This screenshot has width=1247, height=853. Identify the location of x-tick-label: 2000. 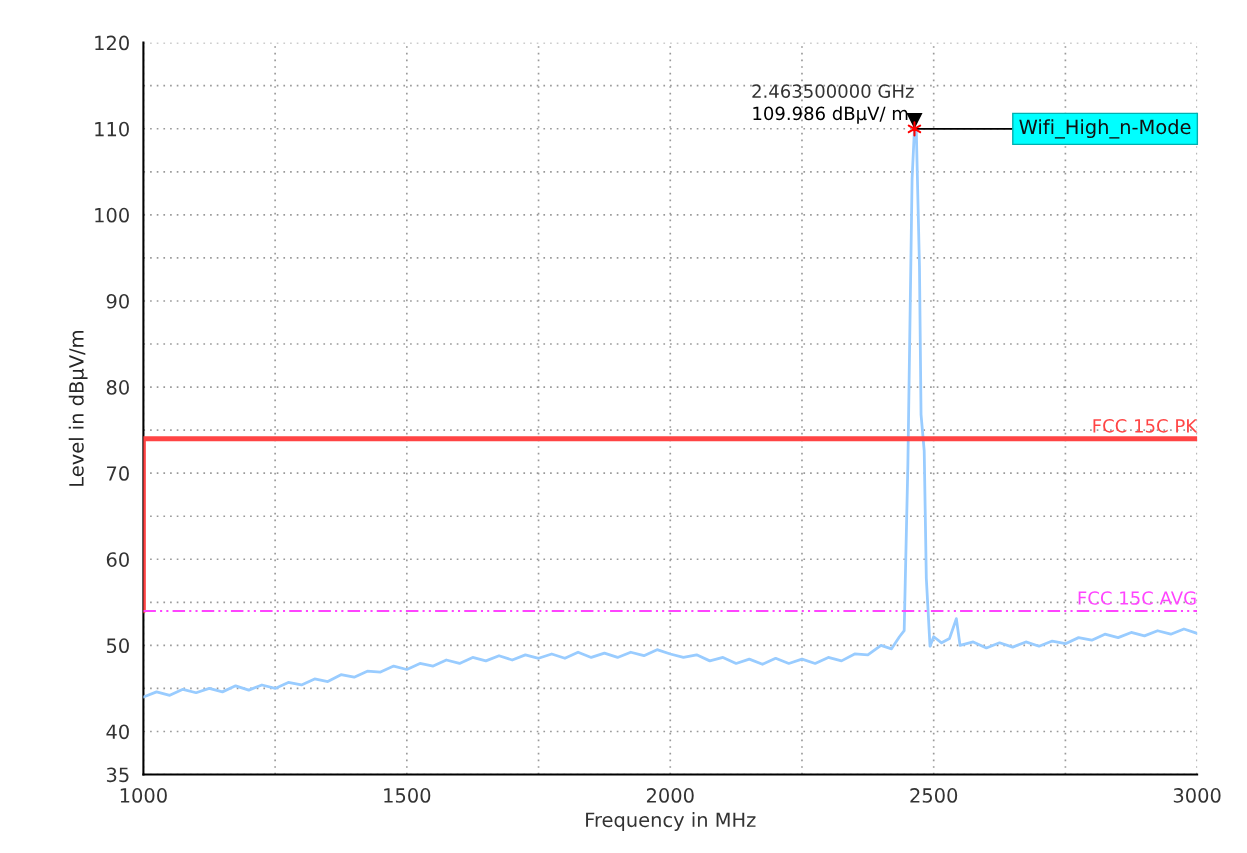
(670, 795).